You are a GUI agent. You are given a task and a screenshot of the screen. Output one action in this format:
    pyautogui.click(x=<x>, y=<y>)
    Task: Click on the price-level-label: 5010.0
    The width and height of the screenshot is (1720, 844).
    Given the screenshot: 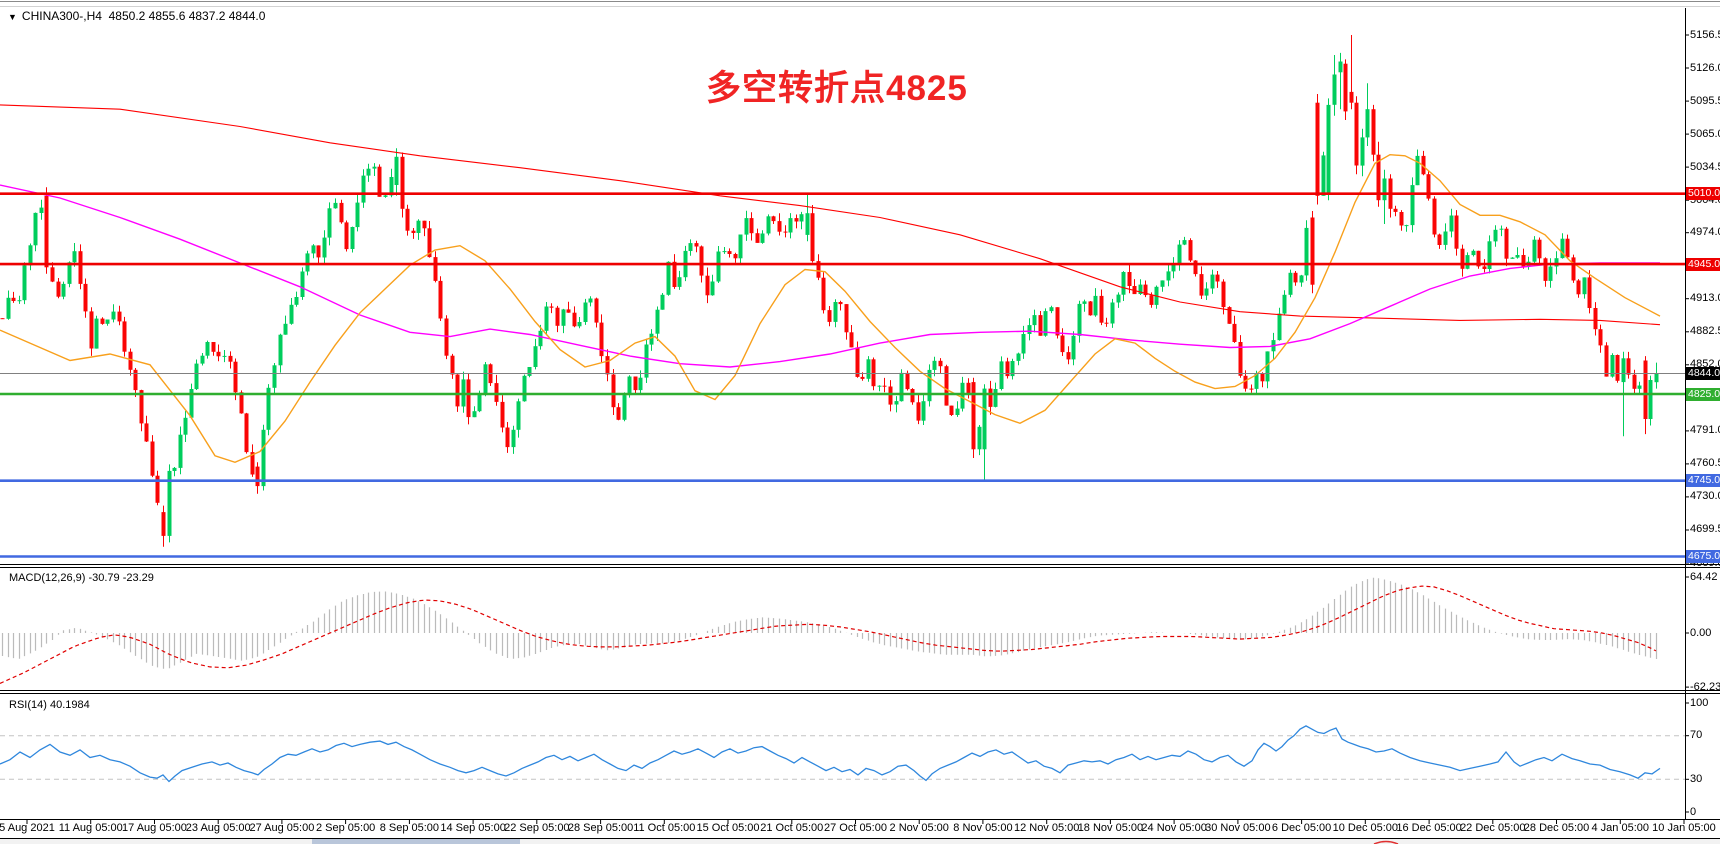 What is the action you would take?
    pyautogui.click(x=1703, y=194)
    